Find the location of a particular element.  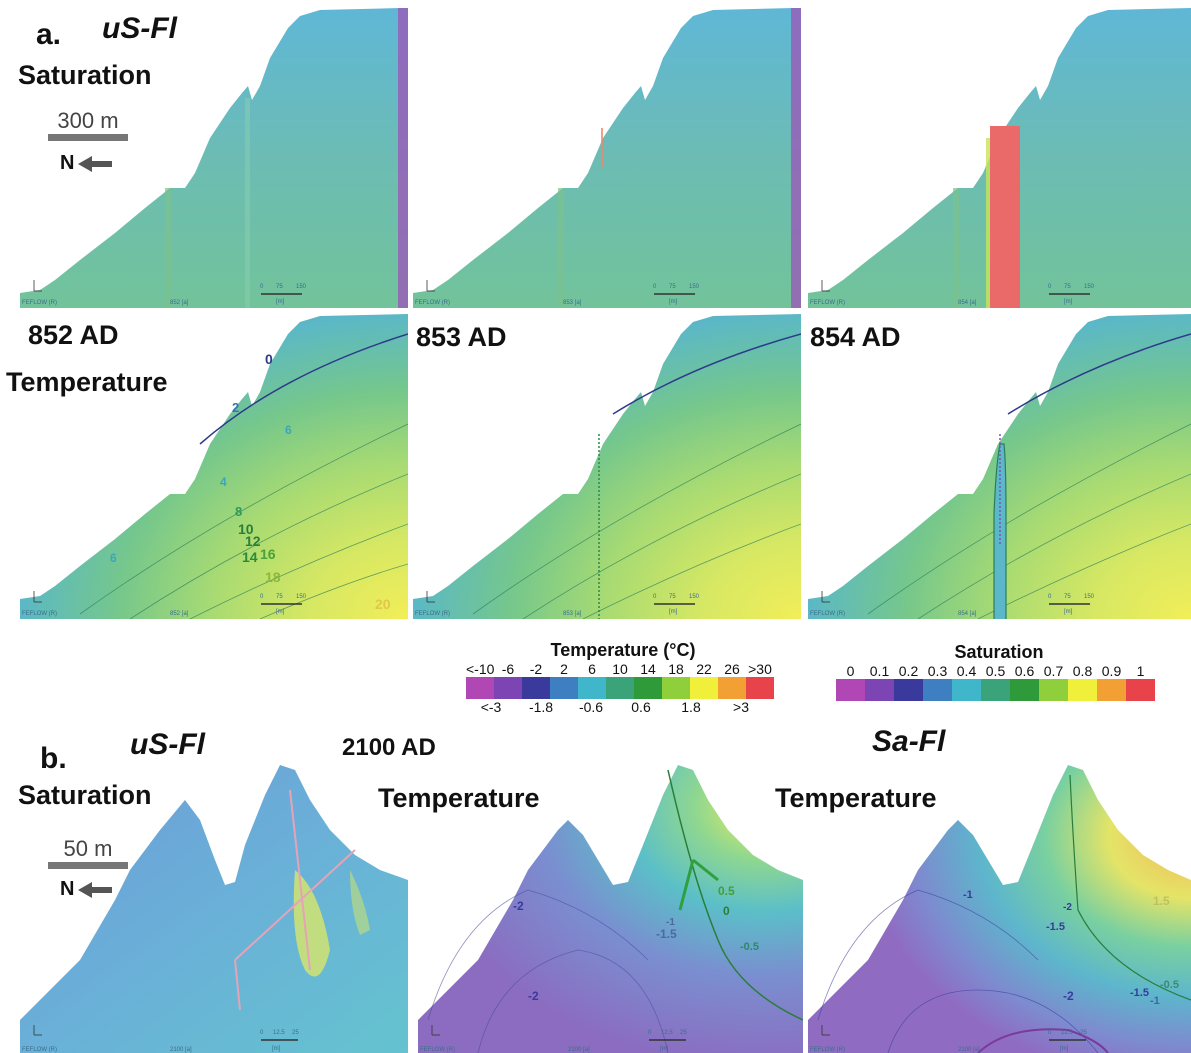

contour-label: 0.5 is located at coordinates (726, 891).